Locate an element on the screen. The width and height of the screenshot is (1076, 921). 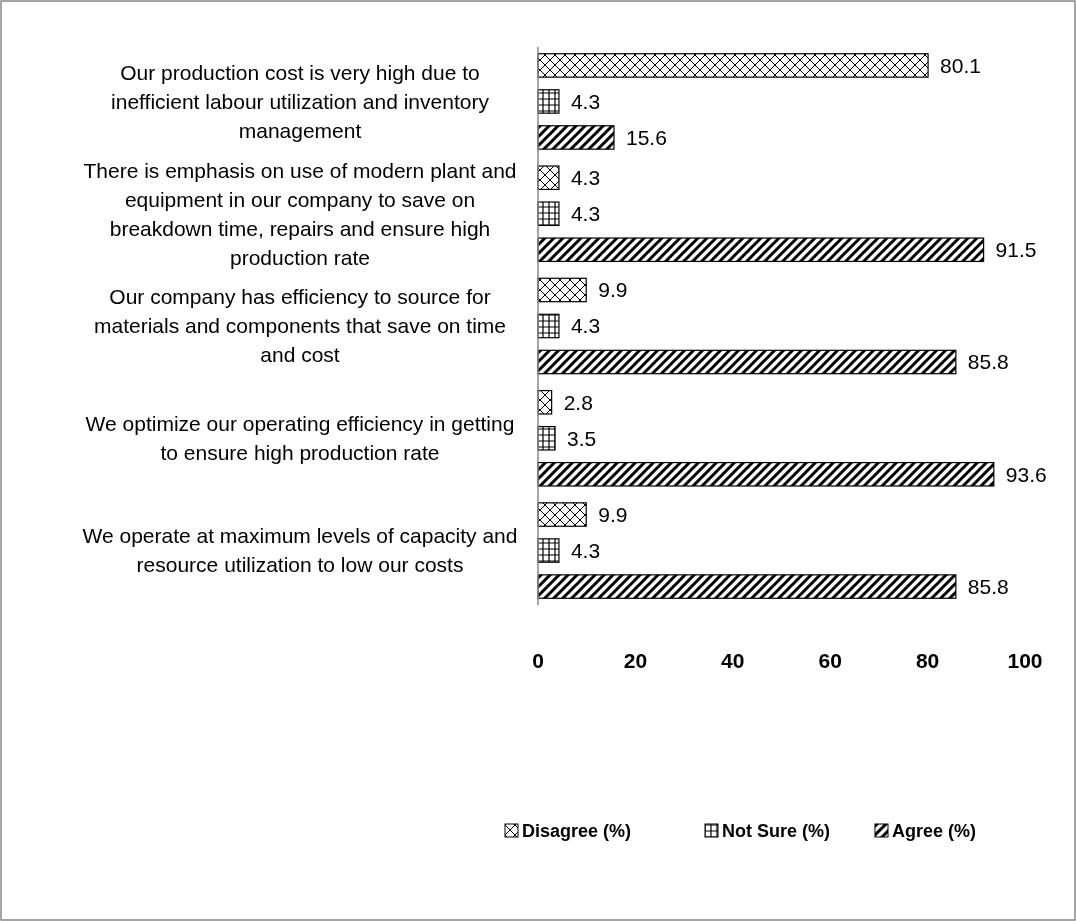
data-label: 15.6 is located at coordinates (646, 137).